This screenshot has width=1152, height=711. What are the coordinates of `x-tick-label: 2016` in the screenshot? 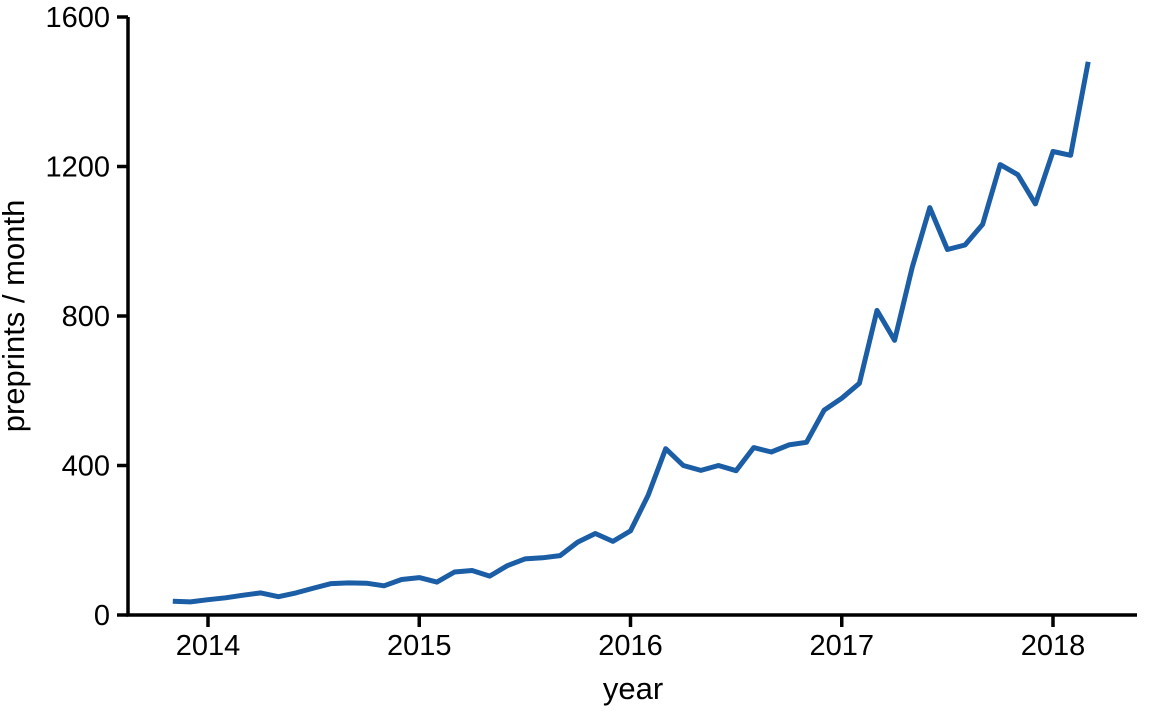 It's located at (630, 646).